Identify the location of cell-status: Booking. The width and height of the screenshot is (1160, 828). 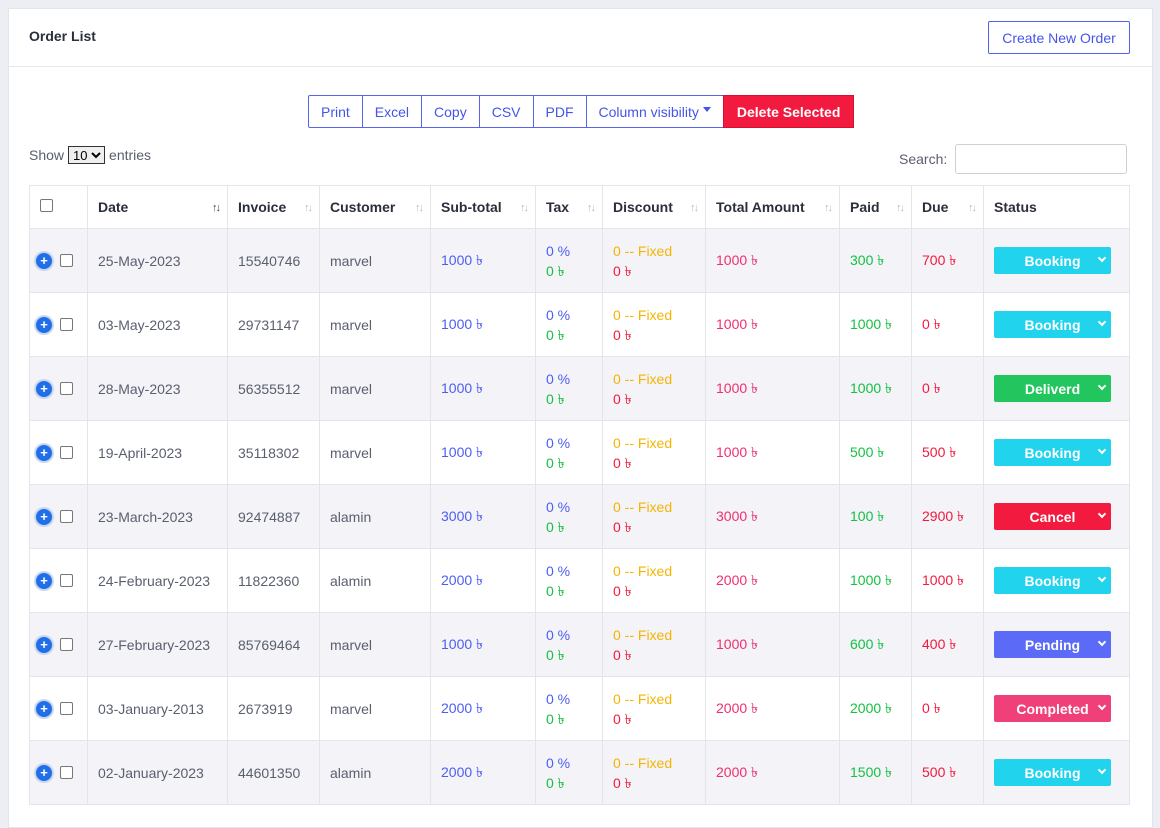
(1056, 772).